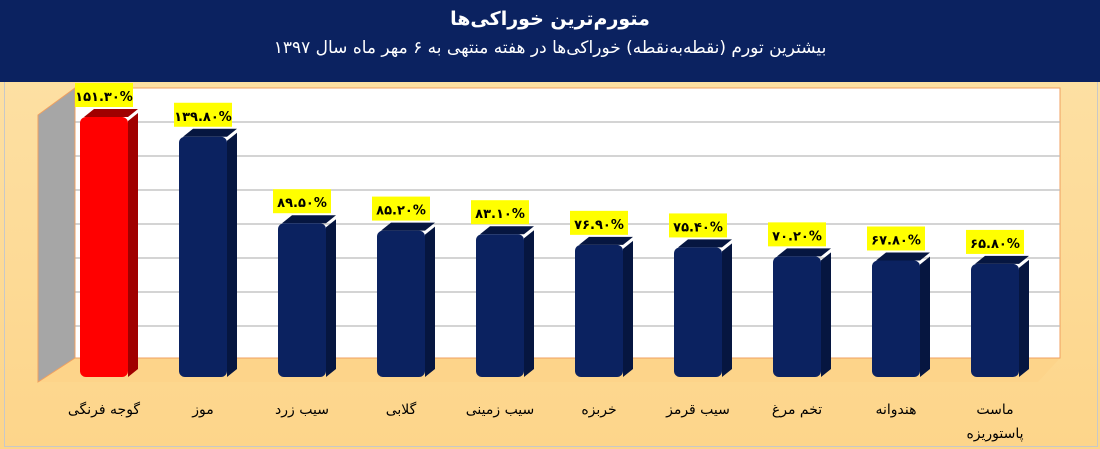 Image resolution: width=1100 pixels, height=449 pixels. Describe the element at coordinates (599, 410) in the screenshot. I see `category-label: خربزه` at that location.